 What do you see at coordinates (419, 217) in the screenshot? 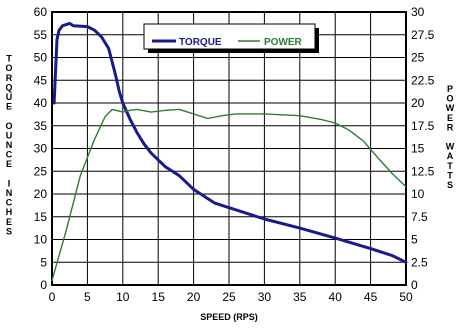
I see `y-tick-label-right: 7.5` at bounding box center [419, 217].